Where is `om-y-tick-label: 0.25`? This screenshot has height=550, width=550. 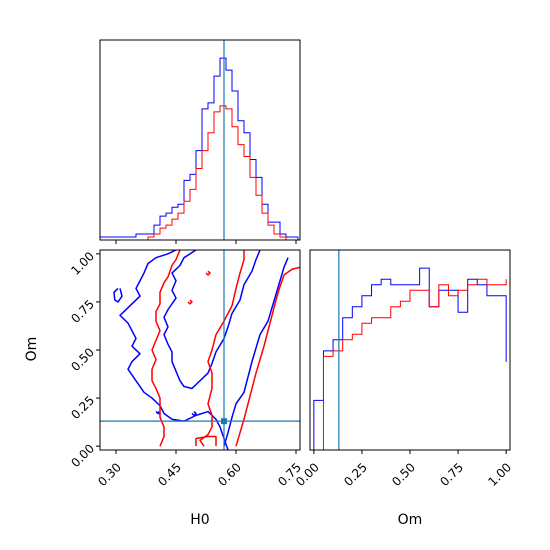 om-y-tick-label: 0.25 is located at coordinates (82, 407).